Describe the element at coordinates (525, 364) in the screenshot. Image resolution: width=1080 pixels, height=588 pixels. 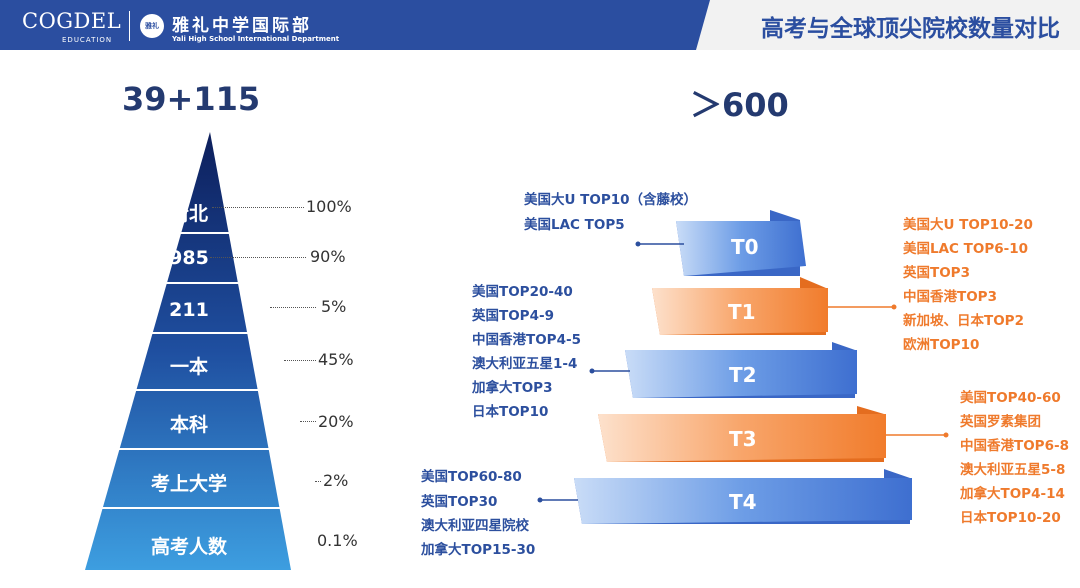
I see `tier-item: 澳大利亚五星1-4` at that location.